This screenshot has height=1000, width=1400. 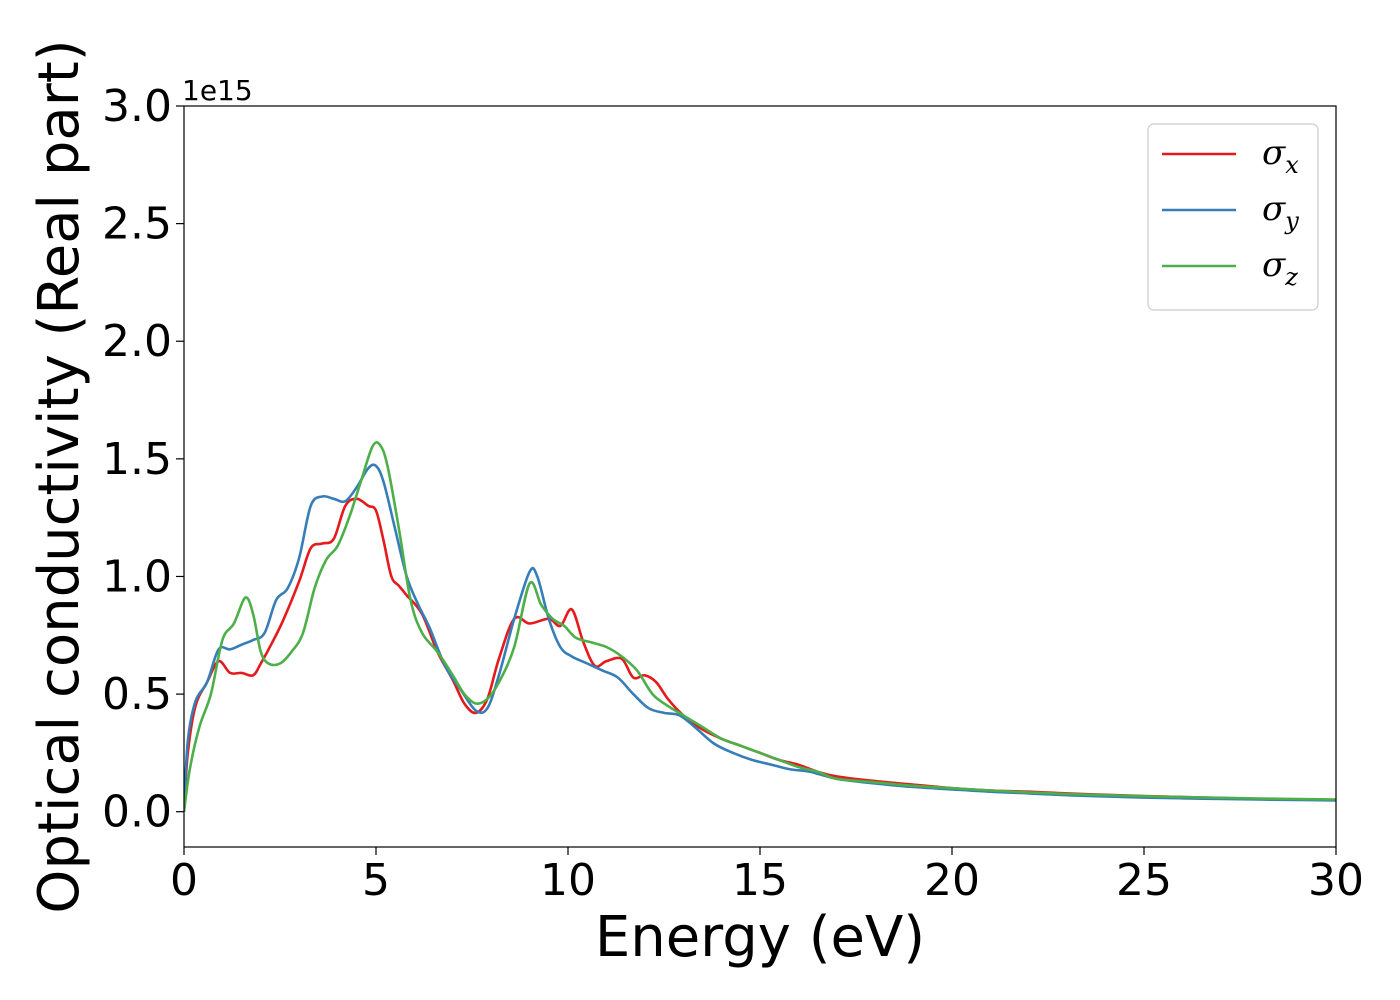 I want to click on x-tick-label: 20, so click(x=952, y=880).